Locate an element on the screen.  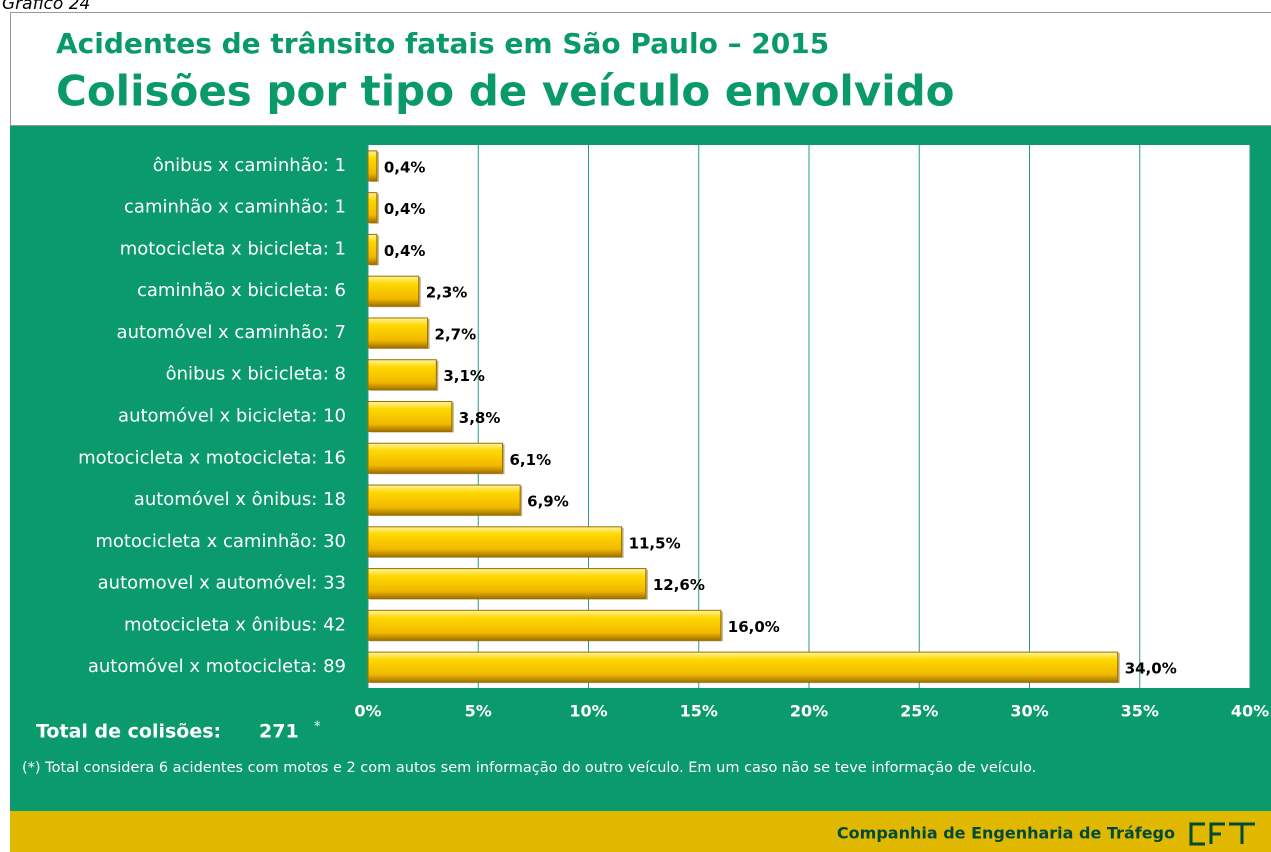
logo is located at coordinates (1222, 834).